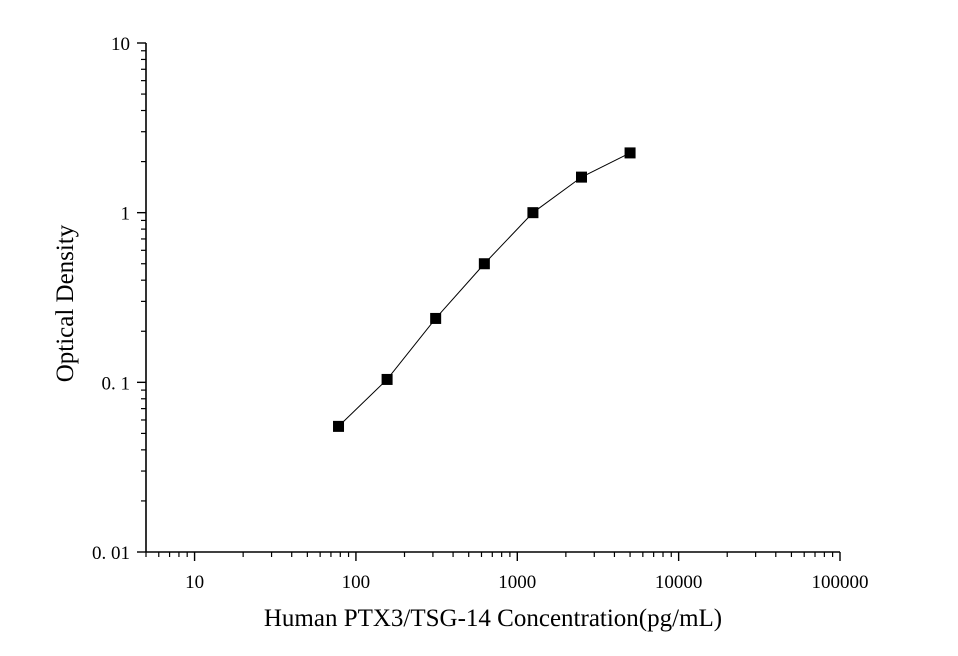 The image size is (958, 656). I want to click on x-tick-label: 100000, so click(840, 582).